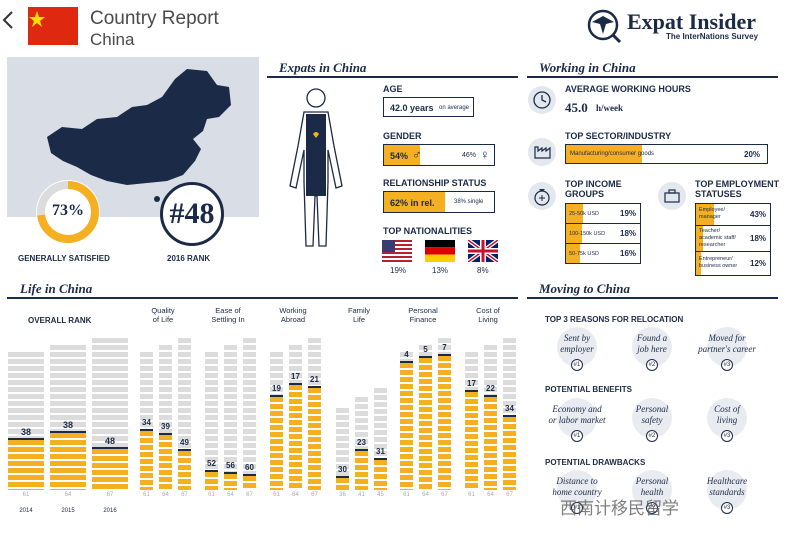  I want to click on gender-male-bar, so click(402, 155).